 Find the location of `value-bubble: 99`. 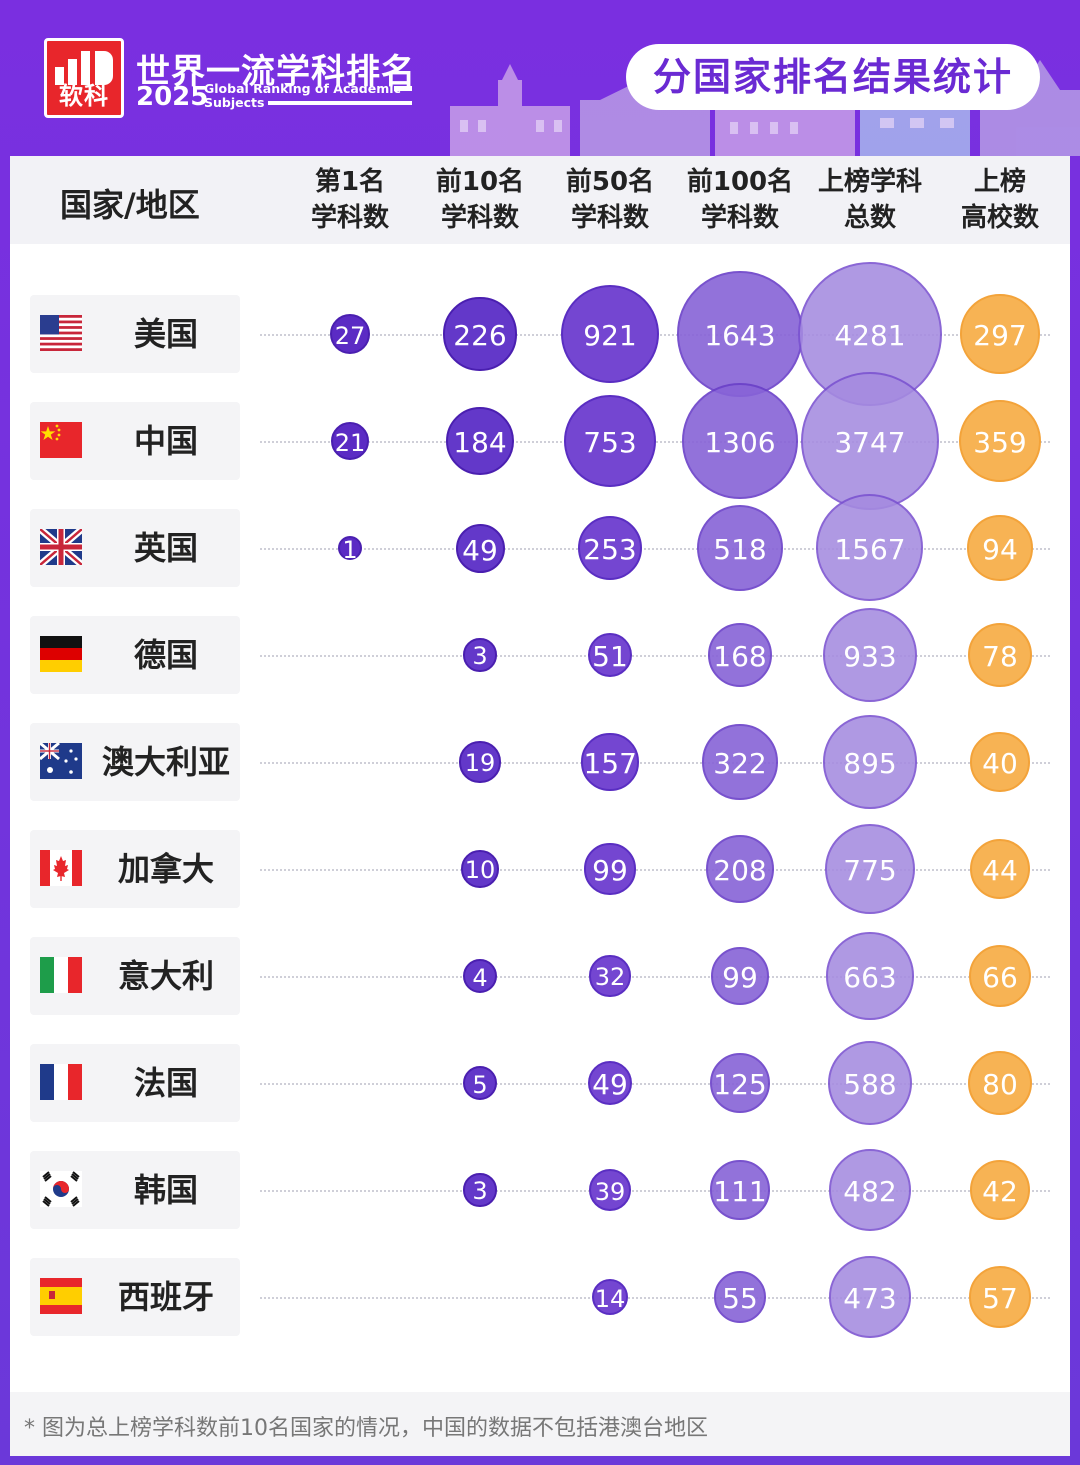

value-bubble: 99 is located at coordinates (740, 976).